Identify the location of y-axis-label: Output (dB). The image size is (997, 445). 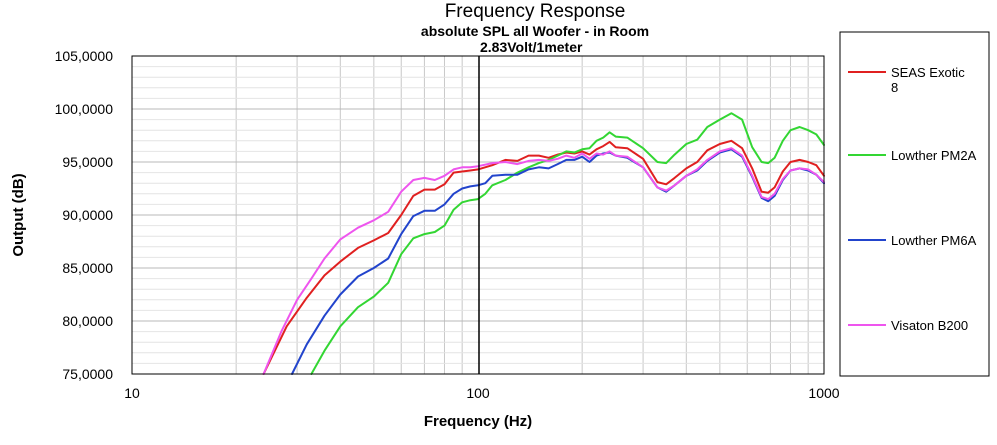
(18, 214).